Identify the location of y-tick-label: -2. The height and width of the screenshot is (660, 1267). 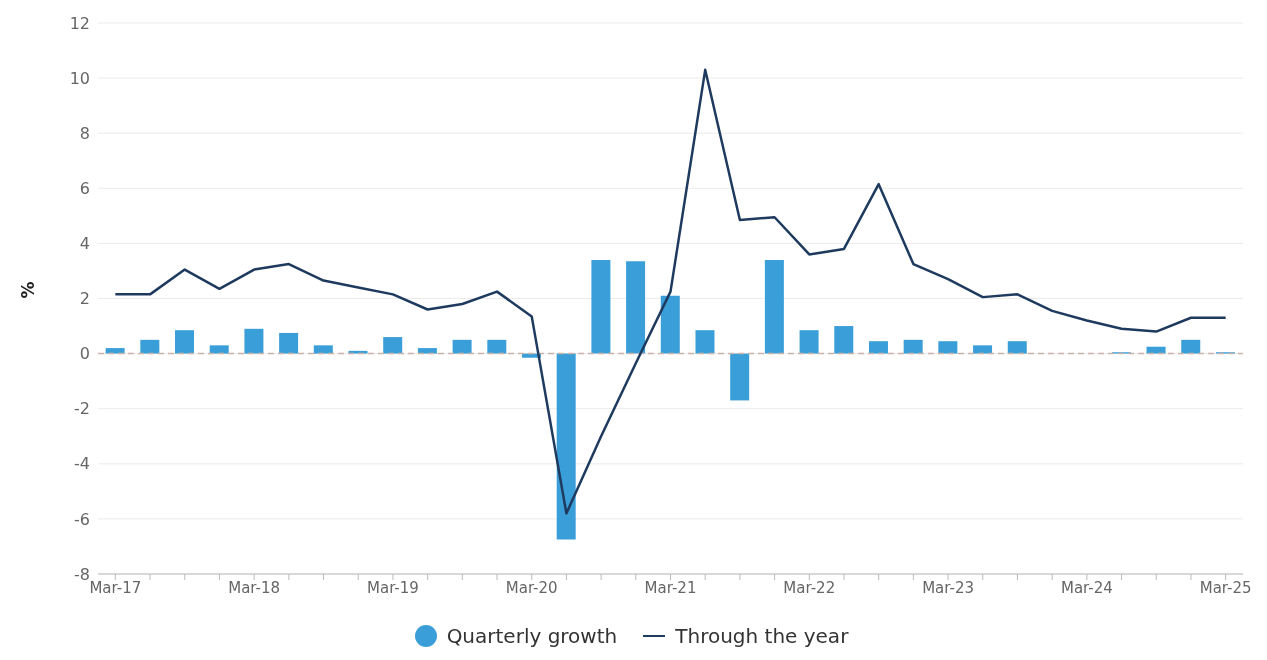
(82, 409).